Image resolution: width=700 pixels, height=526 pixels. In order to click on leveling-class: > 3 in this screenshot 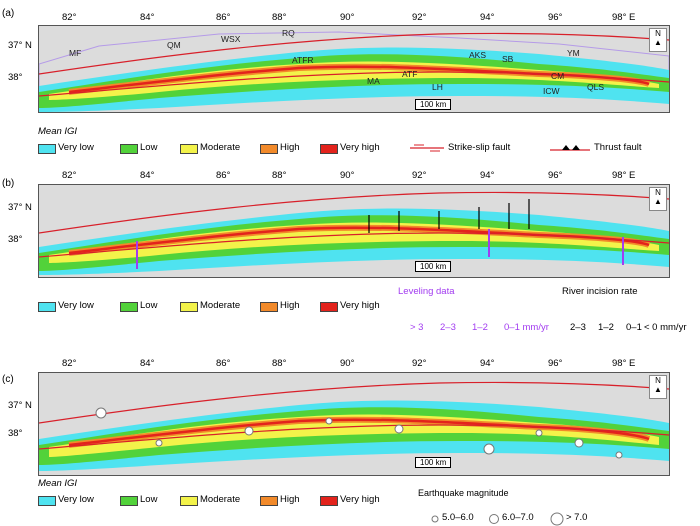, I will do `click(417, 327)`.